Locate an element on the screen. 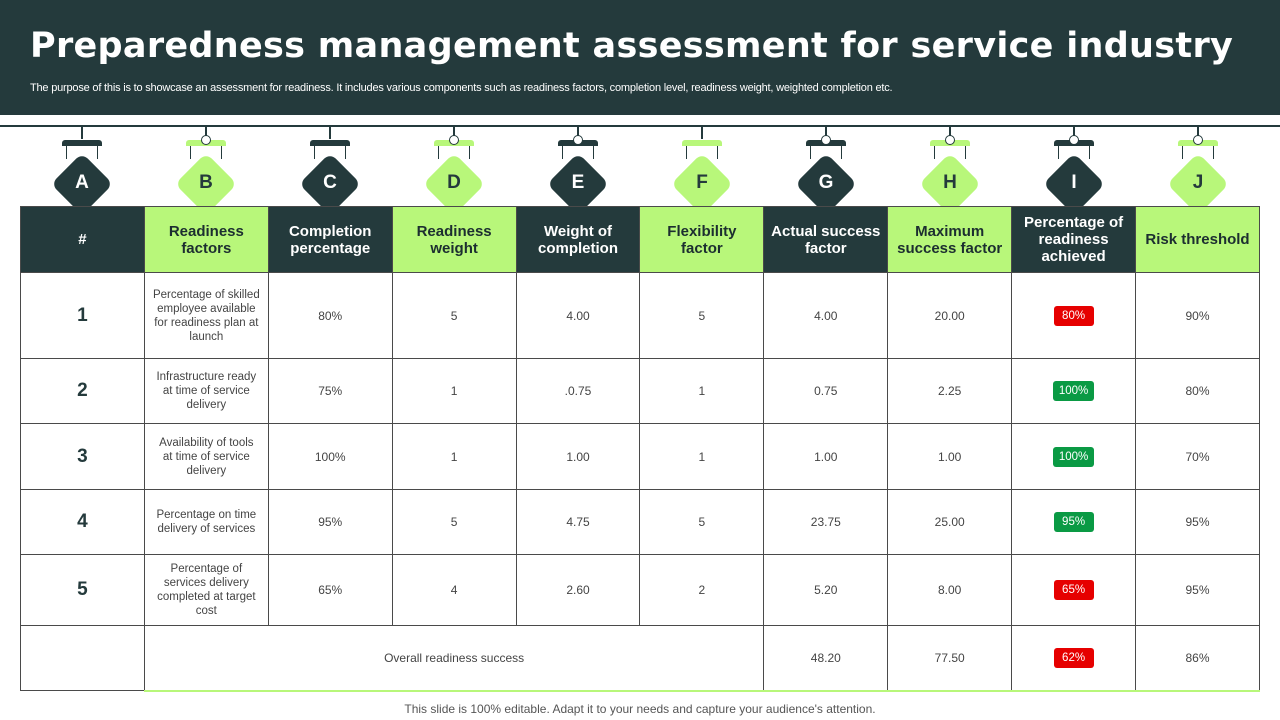 This screenshot has height=720, width=1280. maximum-success-factor: 1.00 is located at coordinates (950, 456).